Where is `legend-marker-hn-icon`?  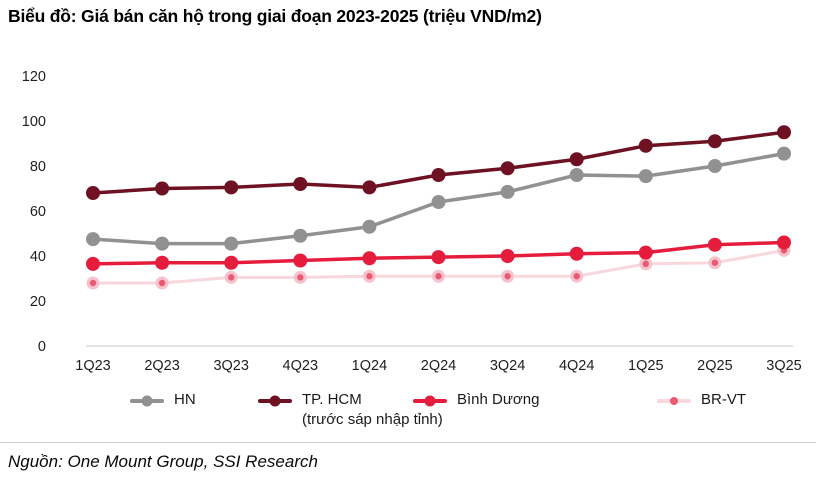 legend-marker-hn-icon is located at coordinates (147, 401).